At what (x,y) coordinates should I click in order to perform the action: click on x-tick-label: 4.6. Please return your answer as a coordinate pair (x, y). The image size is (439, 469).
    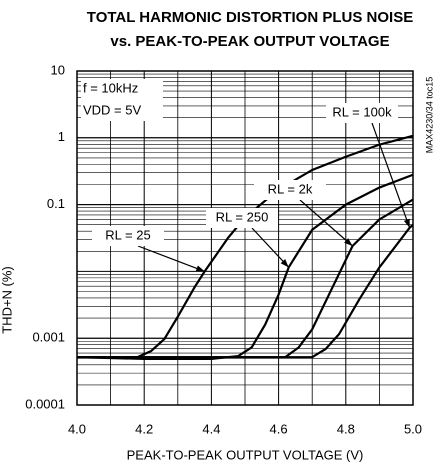
    Looking at the image, I should click on (279, 428).